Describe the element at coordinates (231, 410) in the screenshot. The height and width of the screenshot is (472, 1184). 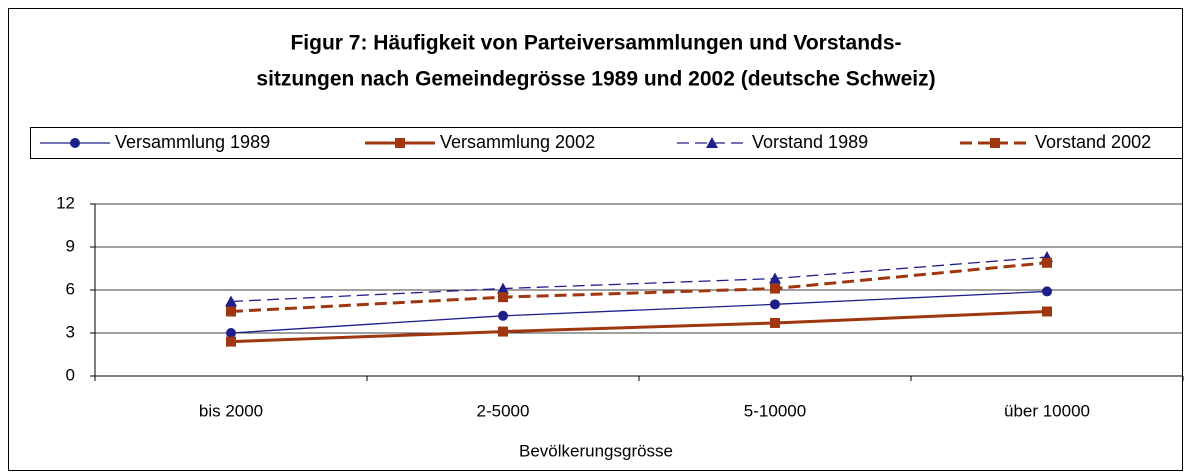
I see `x-tick-label: bis 2000` at that location.